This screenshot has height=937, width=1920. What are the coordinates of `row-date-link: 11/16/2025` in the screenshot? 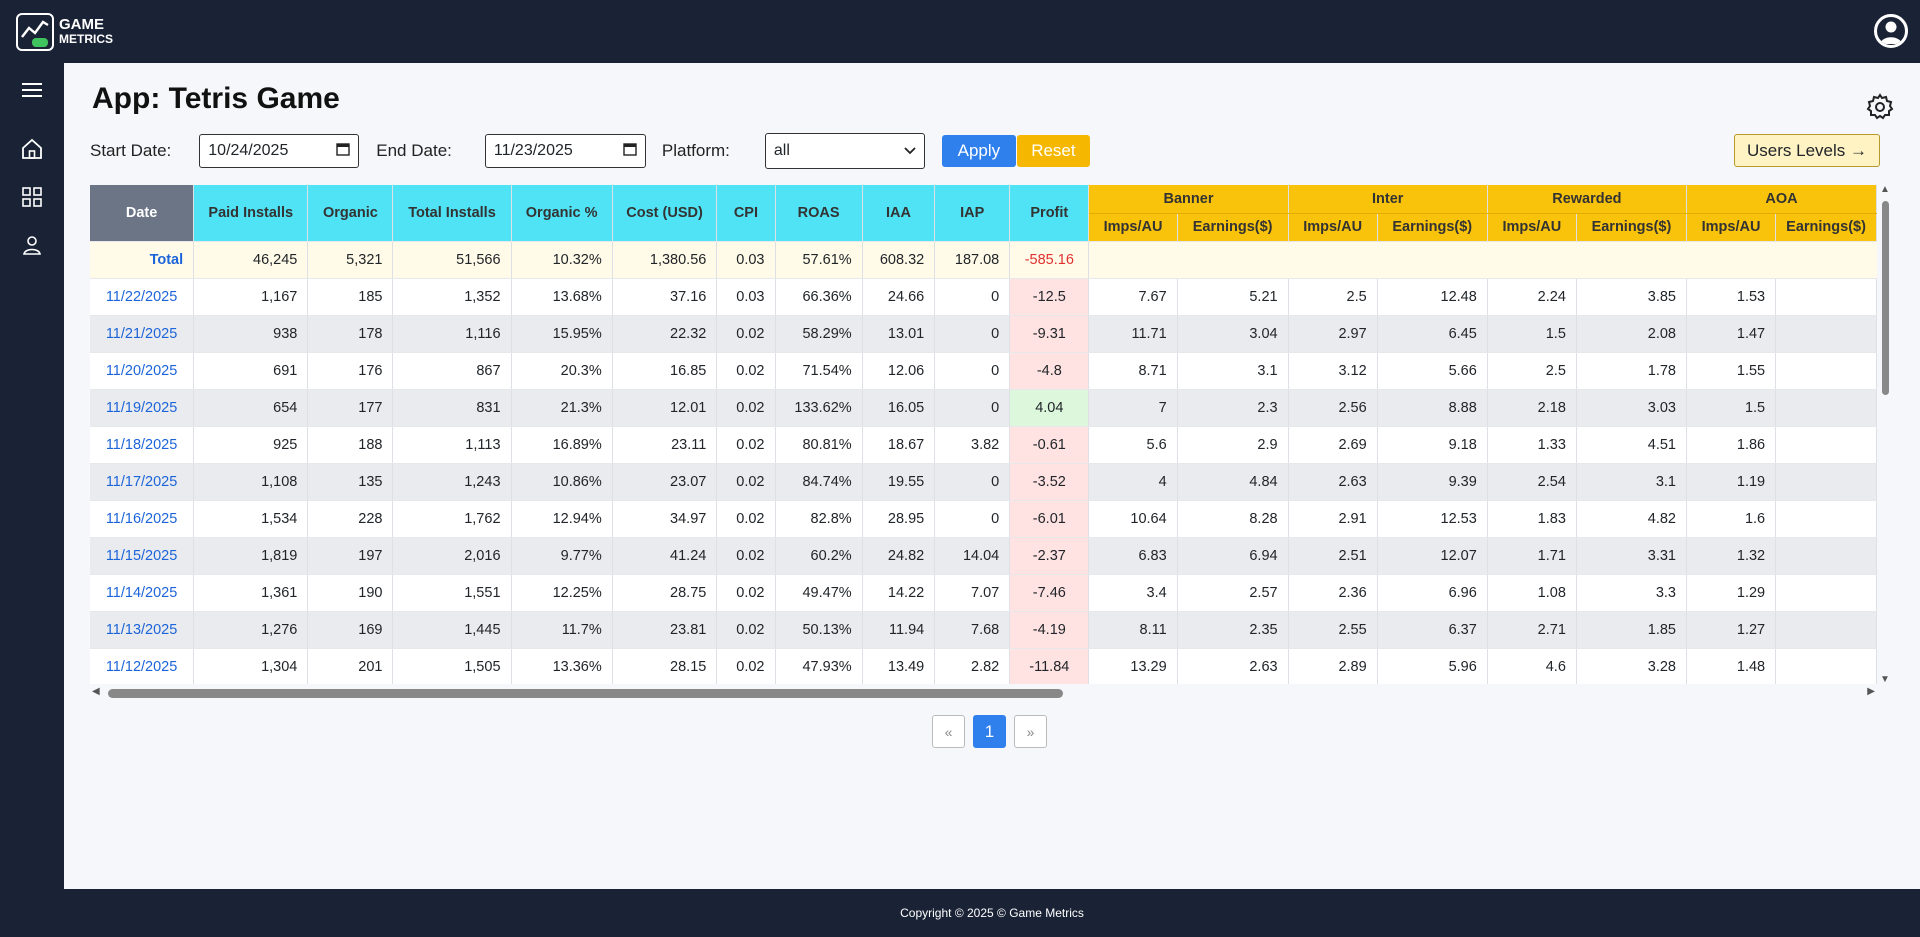 It's located at (142, 519).